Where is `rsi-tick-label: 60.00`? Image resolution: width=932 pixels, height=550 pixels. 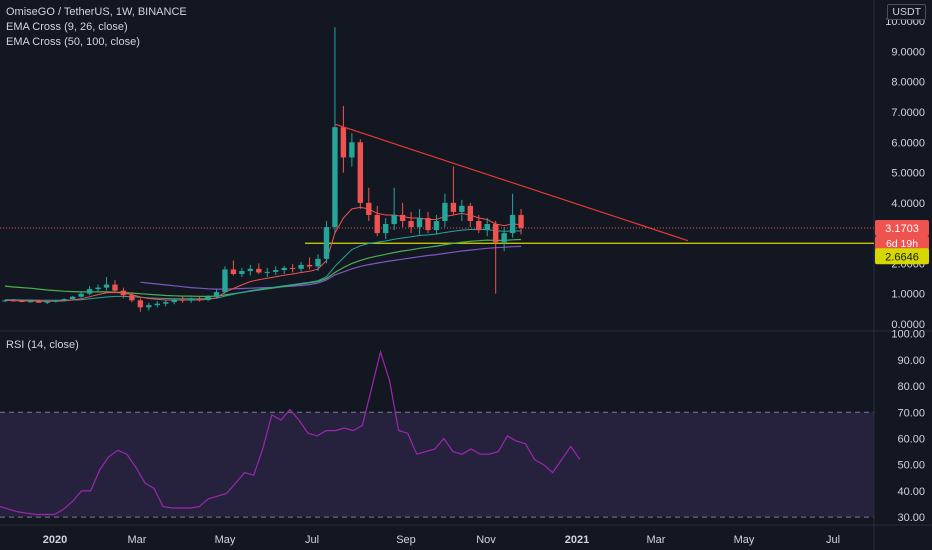 rsi-tick-label: 60.00 is located at coordinates (911, 439).